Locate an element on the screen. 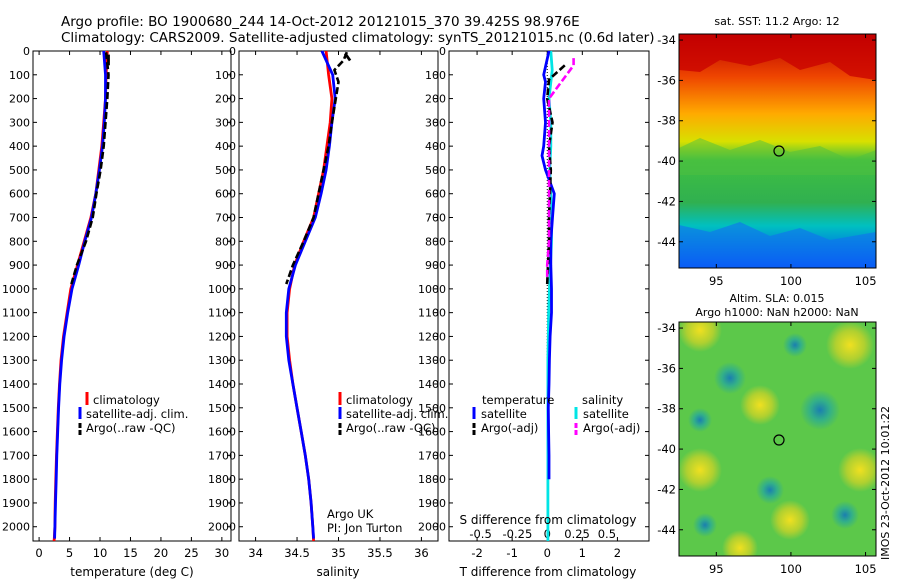 This screenshot has height=580, width=900. sst-map-ticks: -34 -36 -38 -40 -42 -44 95 100 105 is located at coordinates (766, 160).